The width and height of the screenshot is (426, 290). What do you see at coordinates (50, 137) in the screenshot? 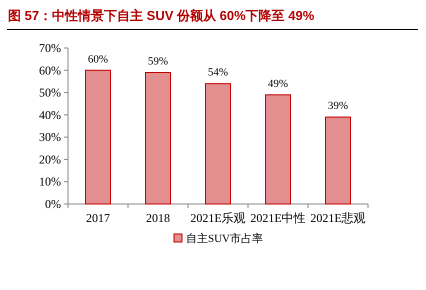
I see `y-tick-label: 30%` at bounding box center [50, 137].